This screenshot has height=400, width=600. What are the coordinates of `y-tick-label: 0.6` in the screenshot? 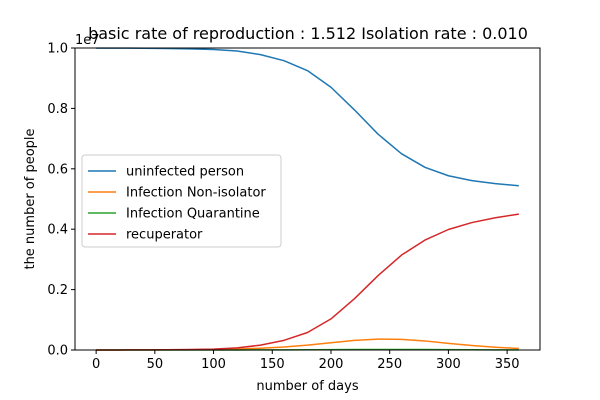 It's located at (57, 169).